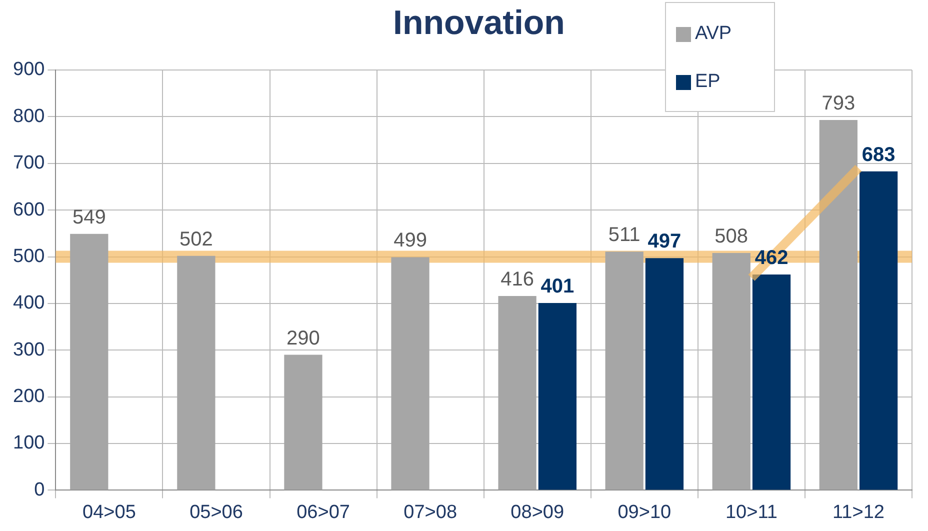 Image resolution: width=928 pixels, height=531 pixels. What do you see at coordinates (29, 116) in the screenshot?
I see `y-tick-label: 800` at bounding box center [29, 116].